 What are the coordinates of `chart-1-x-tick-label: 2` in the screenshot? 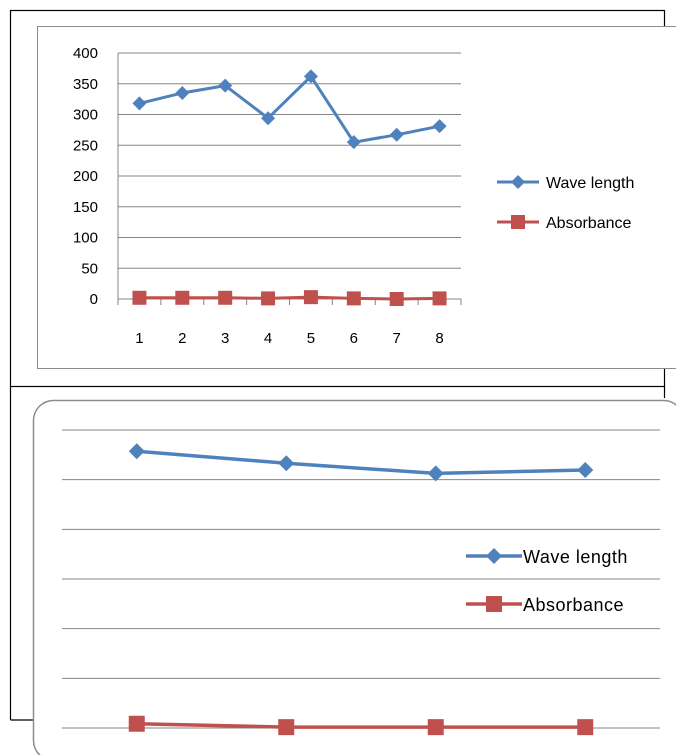 It's located at (182, 338).